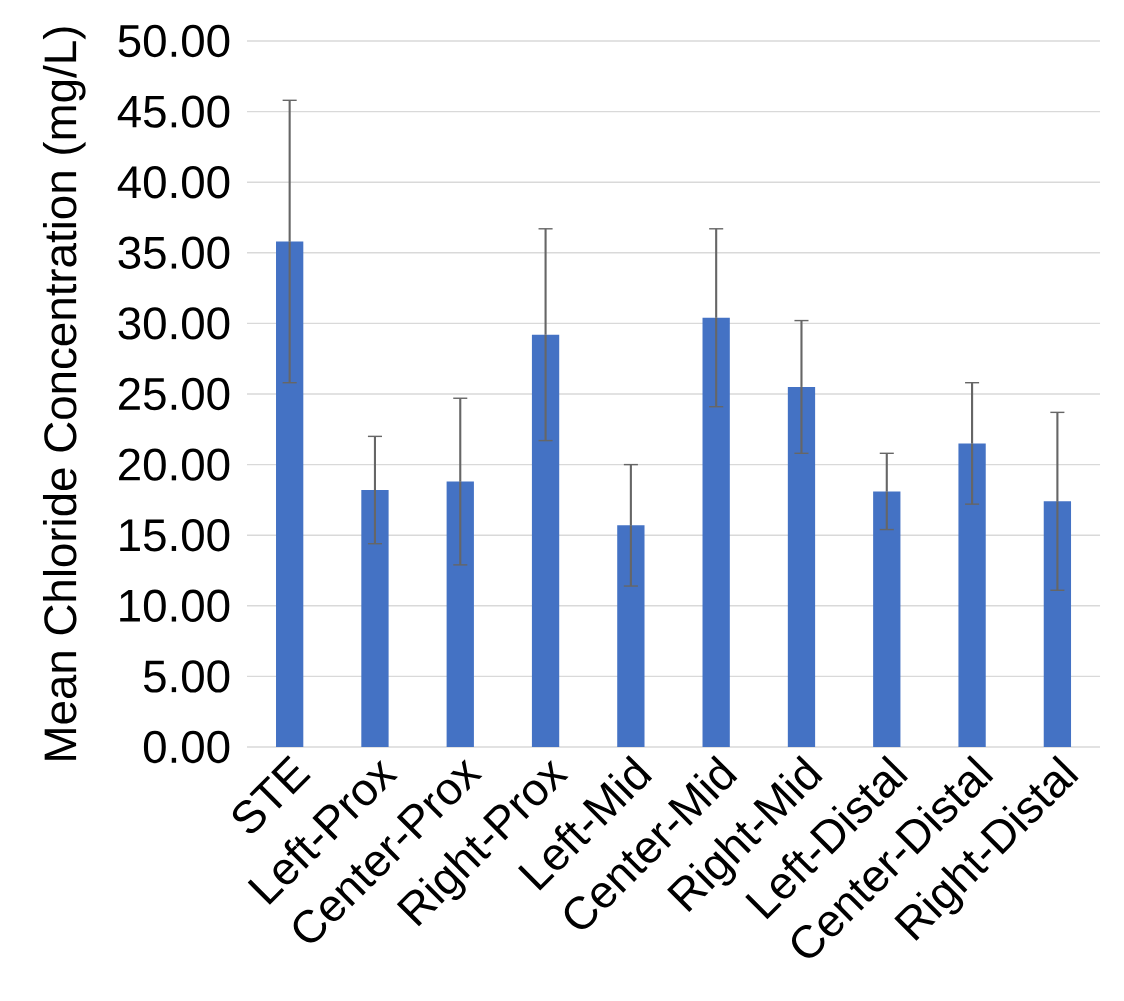 The width and height of the screenshot is (1124, 1001). What do you see at coordinates (174, 394) in the screenshot?
I see `y-tick-label: 25.00` at bounding box center [174, 394].